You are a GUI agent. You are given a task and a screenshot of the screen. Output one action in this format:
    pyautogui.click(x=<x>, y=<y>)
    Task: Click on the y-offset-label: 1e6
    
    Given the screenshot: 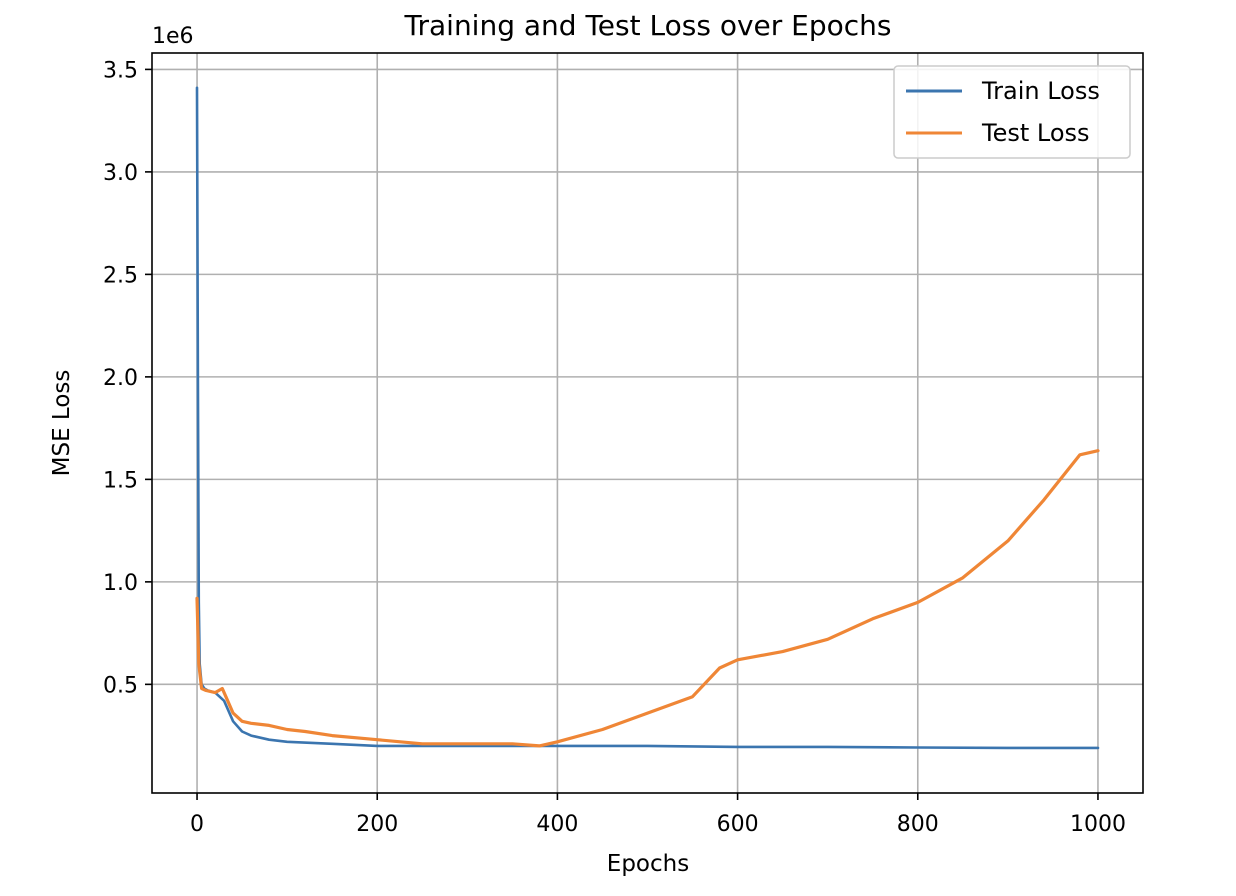 What is the action you would take?
    pyautogui.click(x=173, y=36)
    